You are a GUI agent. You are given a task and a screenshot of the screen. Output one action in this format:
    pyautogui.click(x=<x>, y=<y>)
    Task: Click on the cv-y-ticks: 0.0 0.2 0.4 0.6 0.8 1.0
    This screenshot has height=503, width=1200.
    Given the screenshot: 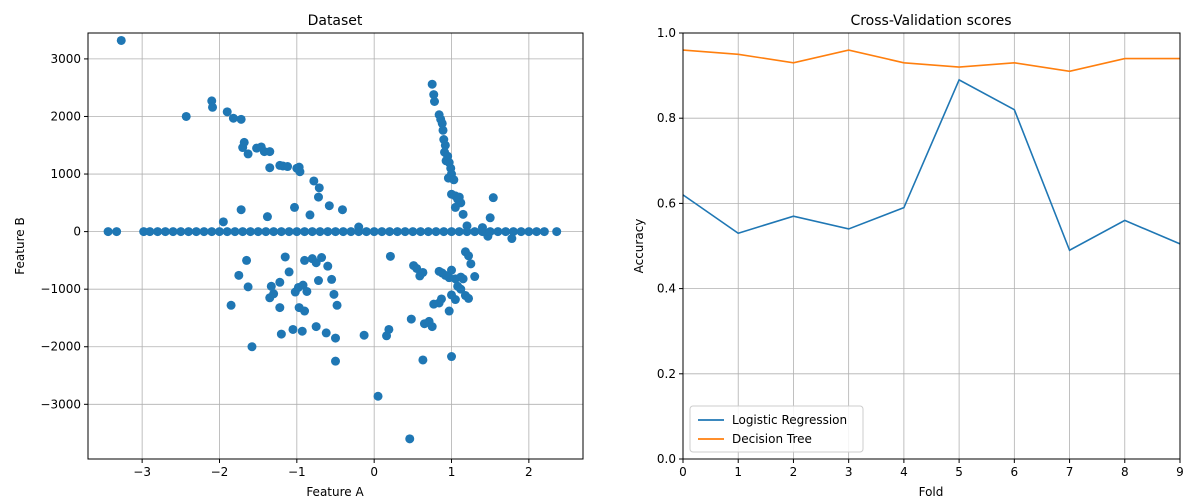 What is the action you would take?
    pyautogui.click(x=670, y=246)
    